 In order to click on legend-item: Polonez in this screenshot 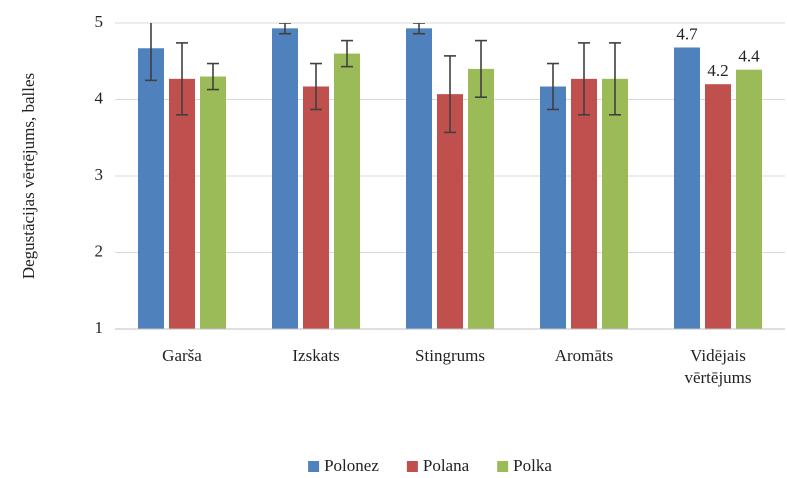, I will do `click(343, 465)`.